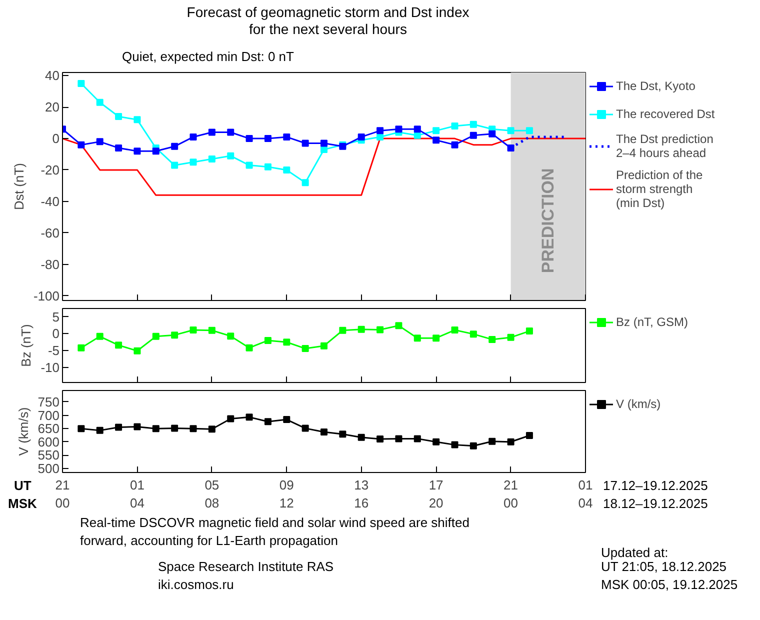  I want to click on x-tick-label: 09 12, so click(286, 494).